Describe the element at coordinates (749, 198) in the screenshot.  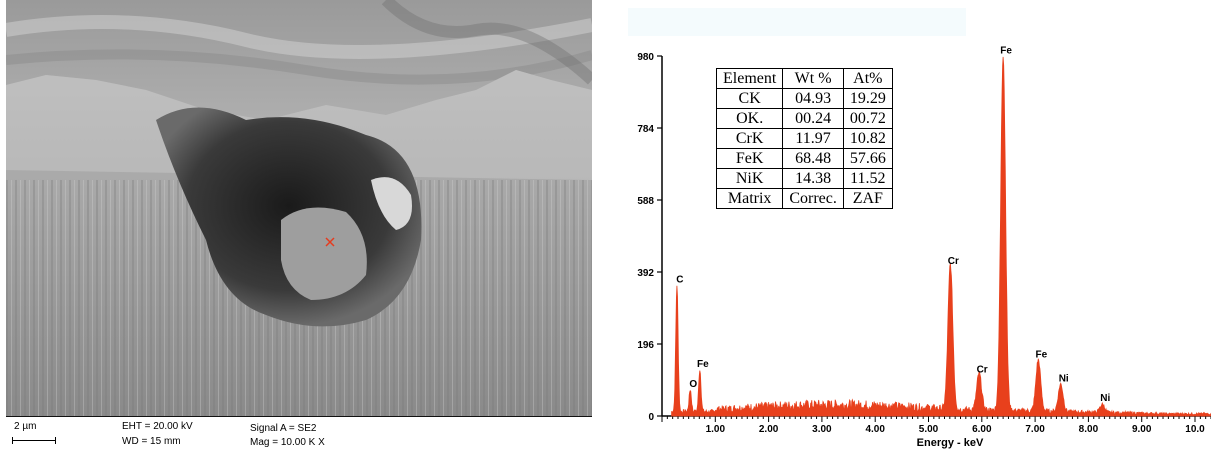
I see `table-cell: Matrix` at that location.